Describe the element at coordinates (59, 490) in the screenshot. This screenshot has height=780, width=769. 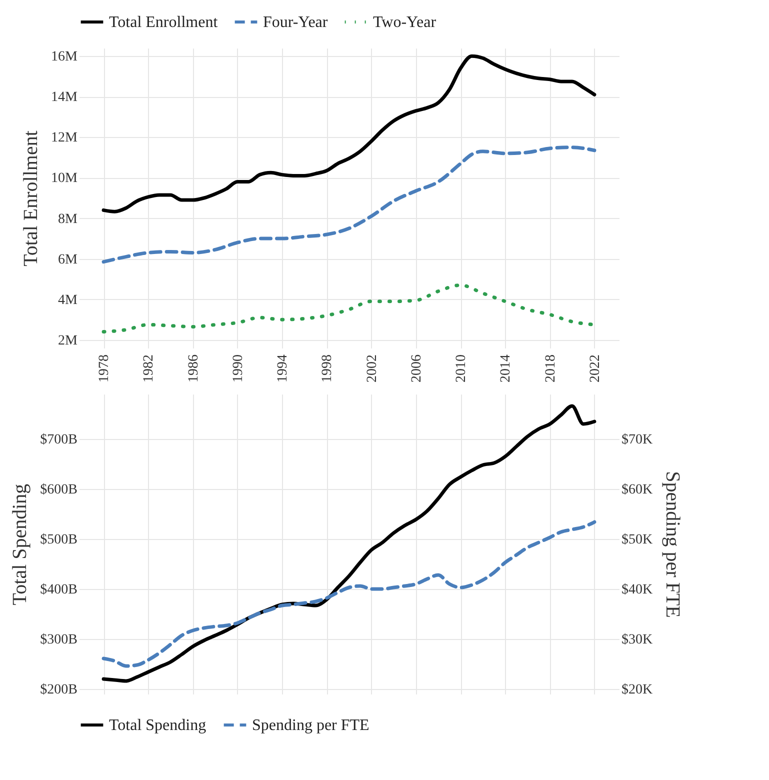
I see `y-tick-label: $600B` at that location.